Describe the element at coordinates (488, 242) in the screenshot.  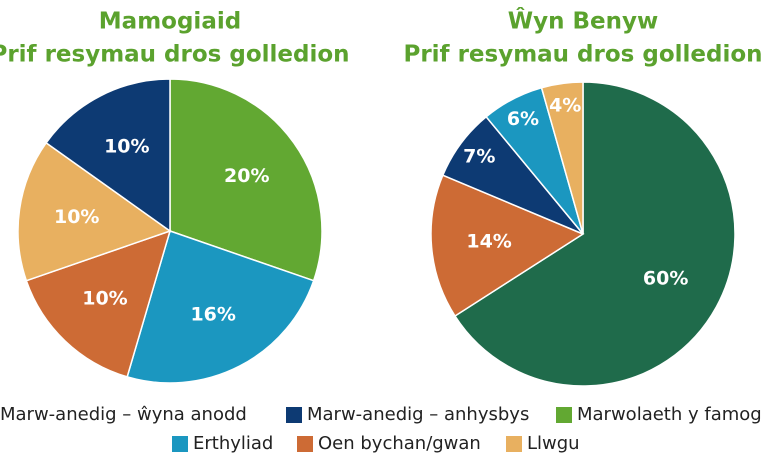
I see `slice-label: 14%` at that location.